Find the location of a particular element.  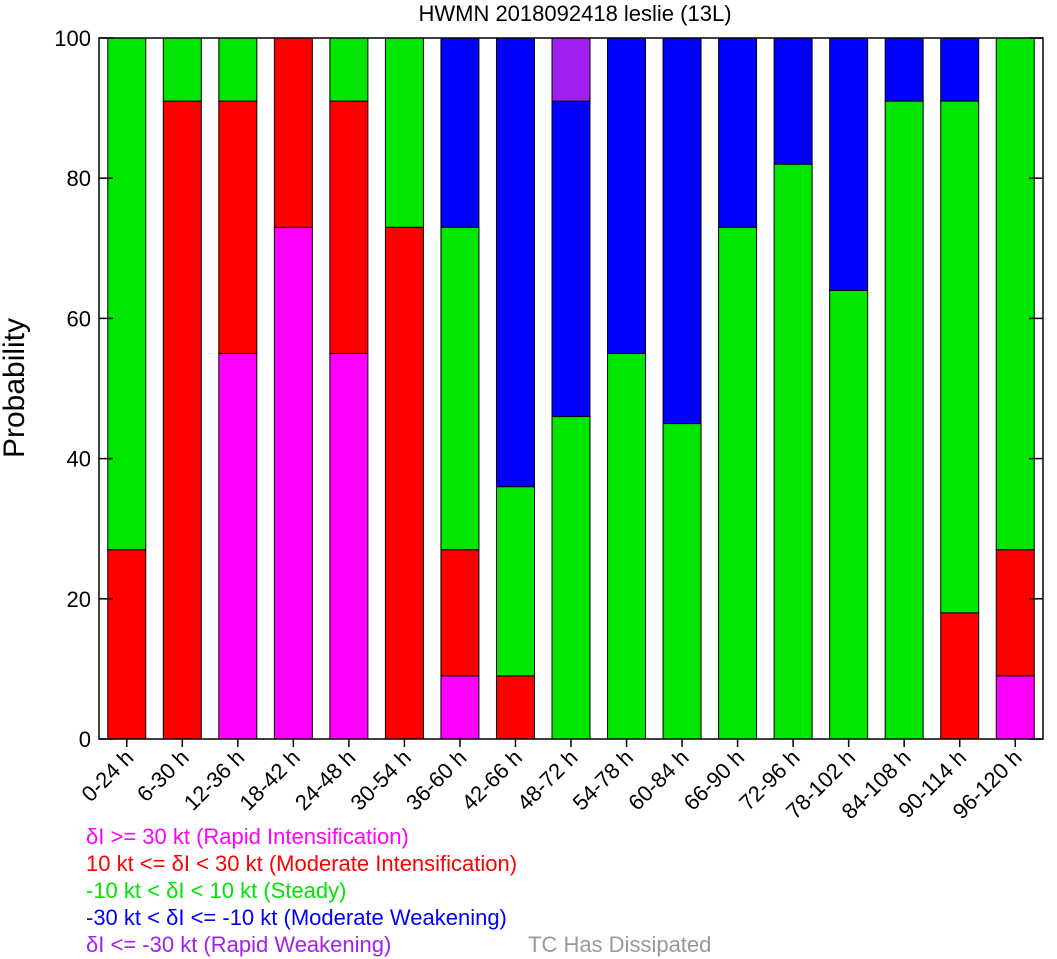

bar-segment-96-120h-s2 is located at coordinates (1015, 294).